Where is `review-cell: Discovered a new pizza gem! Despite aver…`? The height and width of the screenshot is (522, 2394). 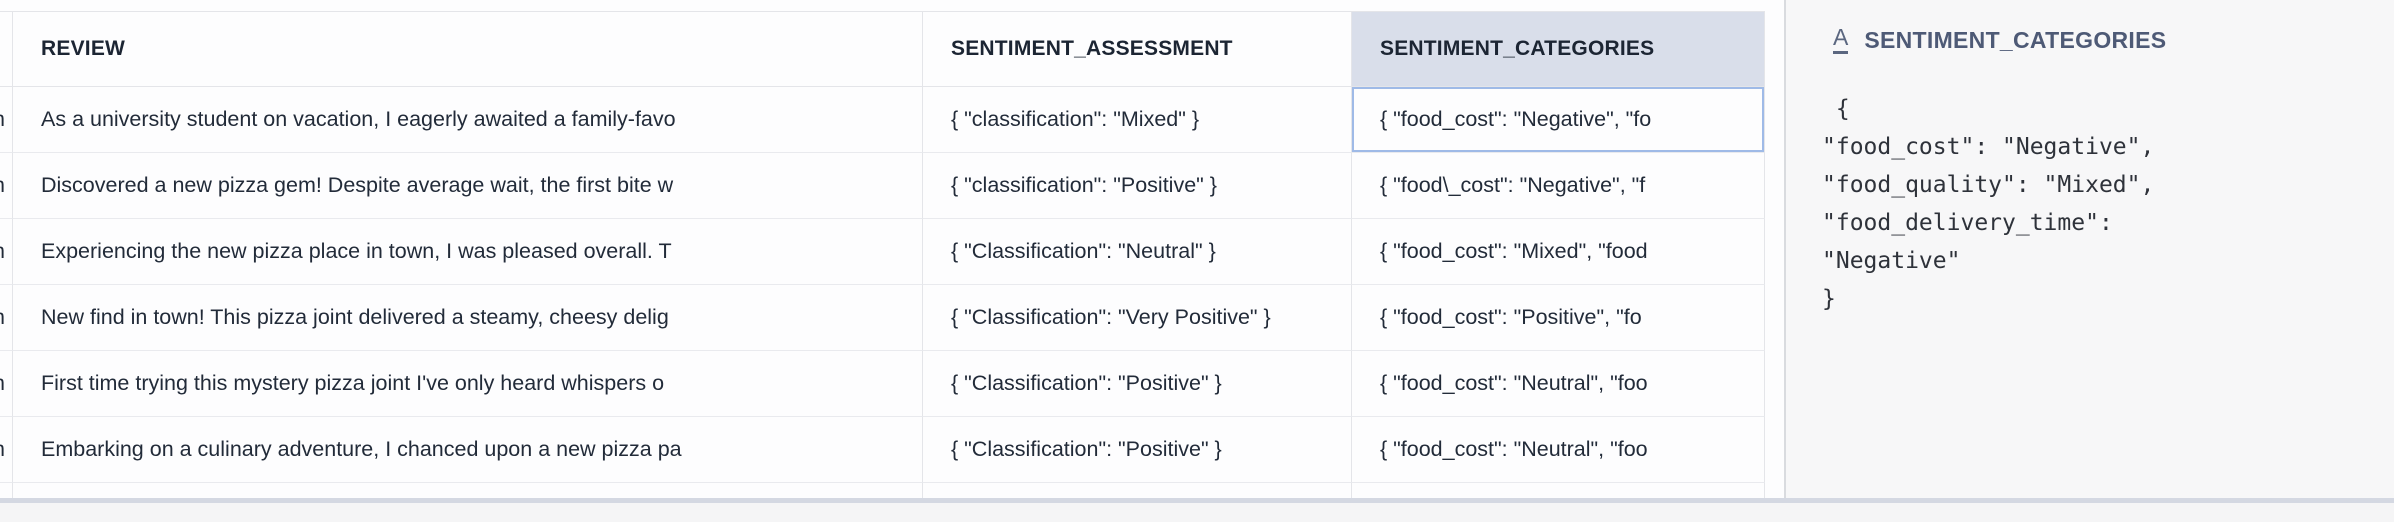
review-cell: Discovered a new pizza gem! Despite aver… is located at coordinates (468, 186).